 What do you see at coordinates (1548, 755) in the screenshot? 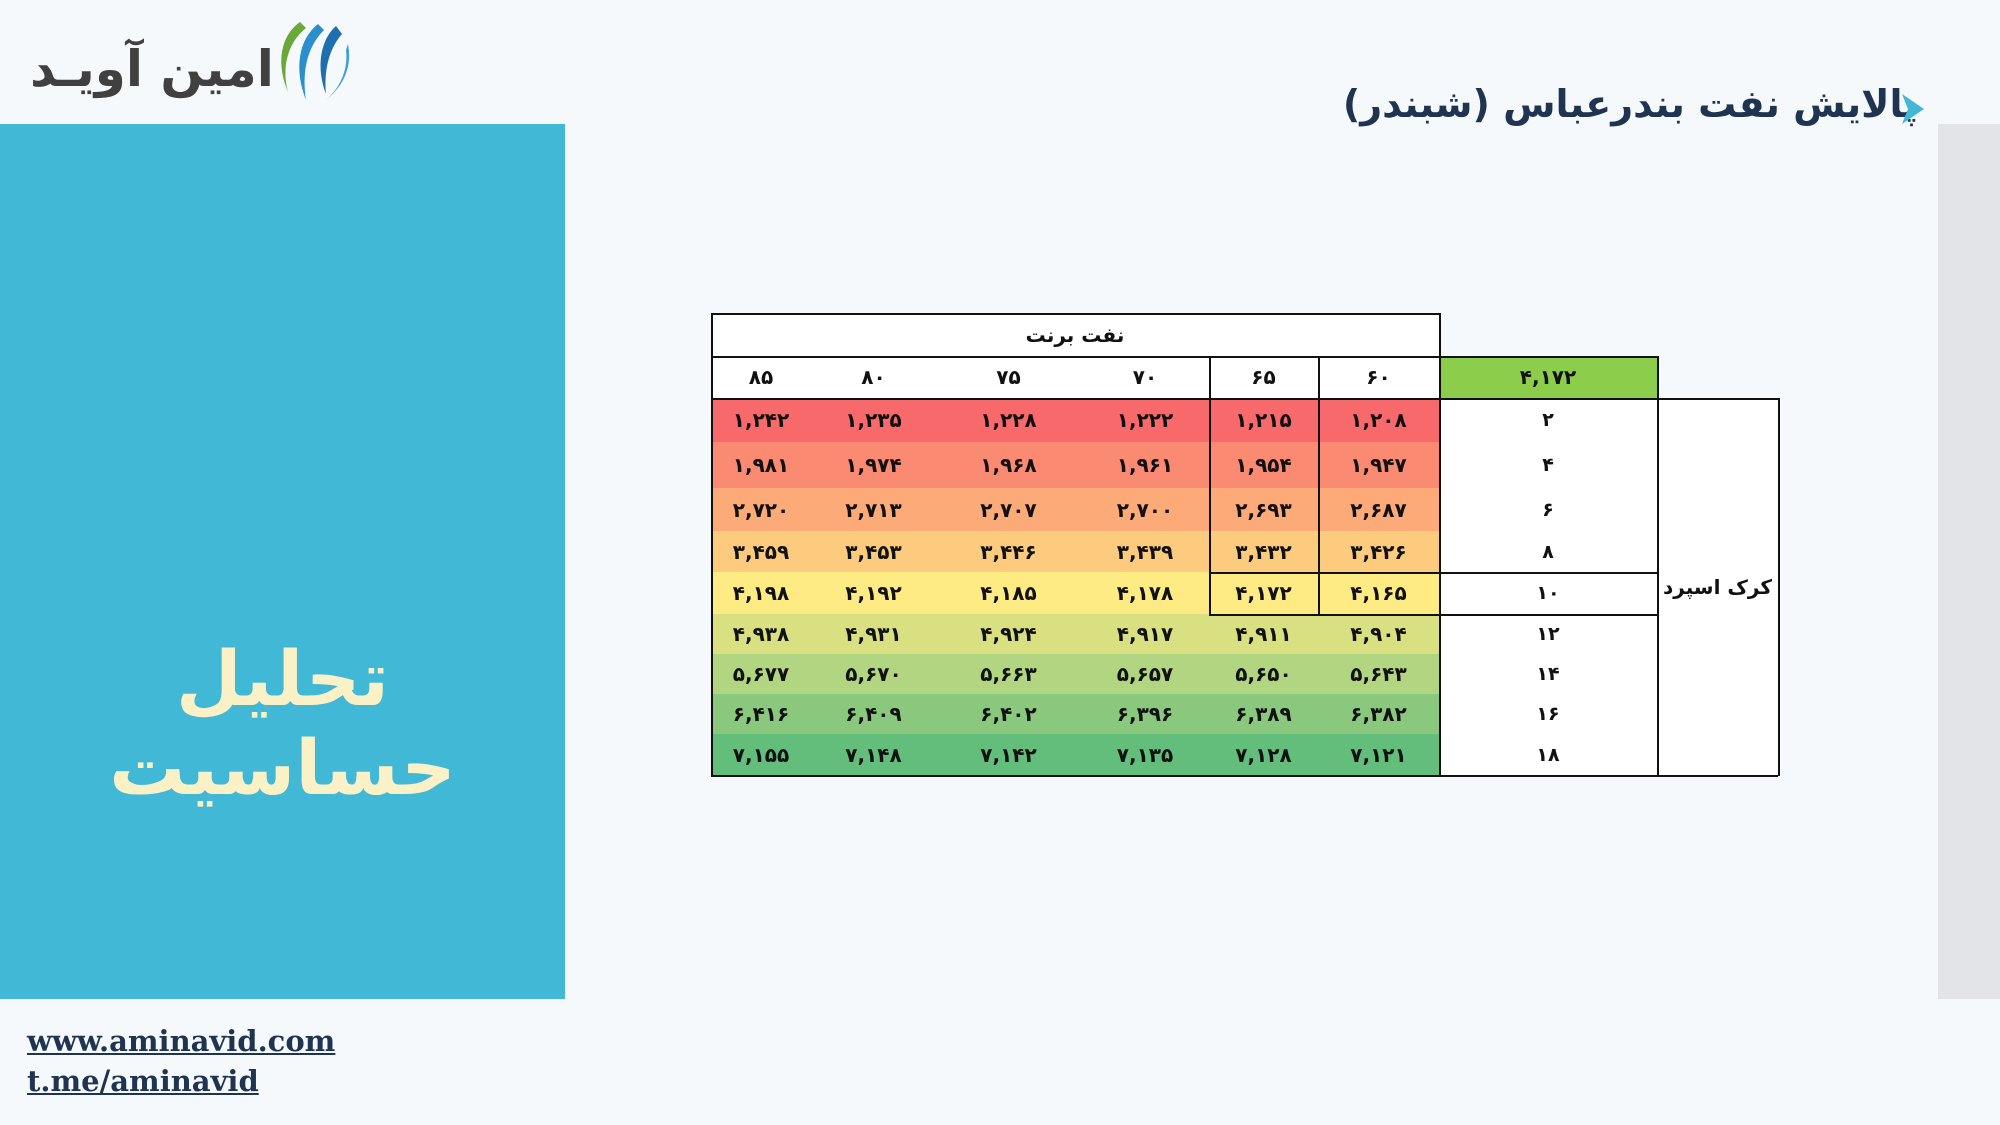
I see `row-label: ۱۸` at bounding box center [1548, 755].